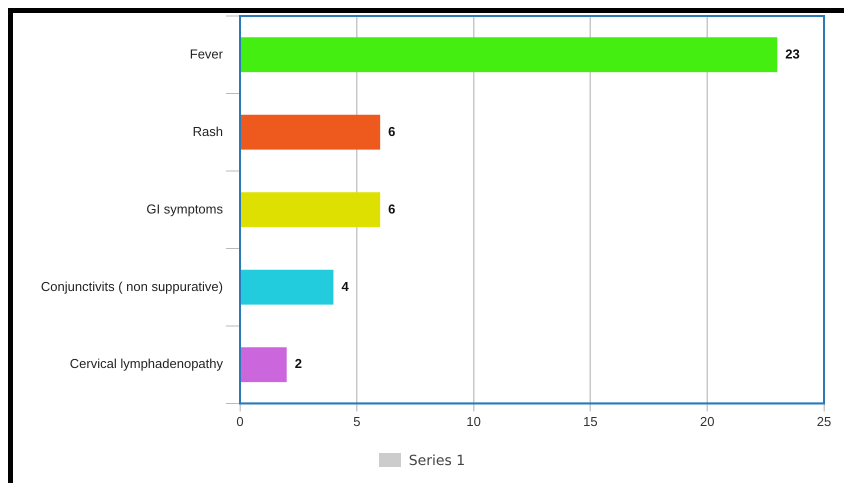  What do you see at coordinates (792, 54) in the screenshot?
I see `data-label: 23` at bounding box center [792, 54].